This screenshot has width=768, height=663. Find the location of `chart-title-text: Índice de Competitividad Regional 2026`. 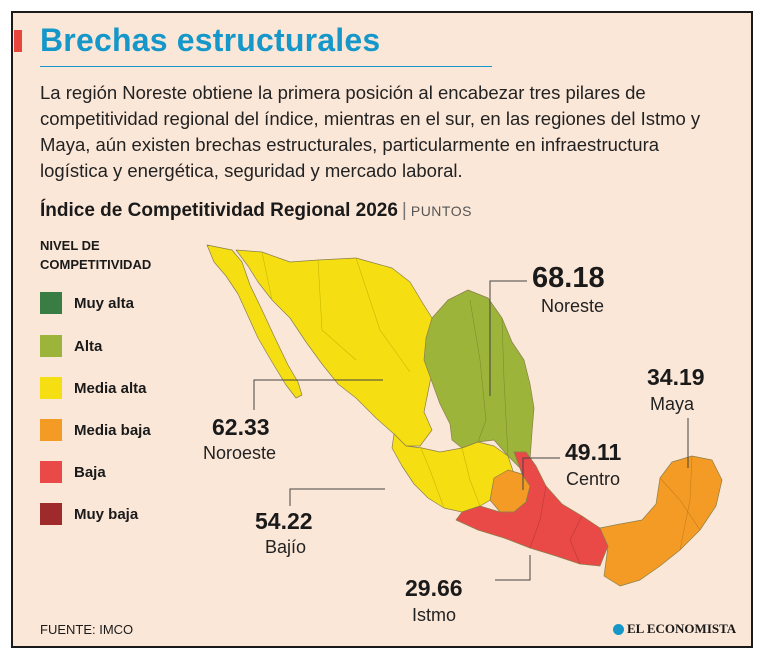

chart-title-text: Índice de Competitividad Regional 2026 is located at coordinates (219, 210).